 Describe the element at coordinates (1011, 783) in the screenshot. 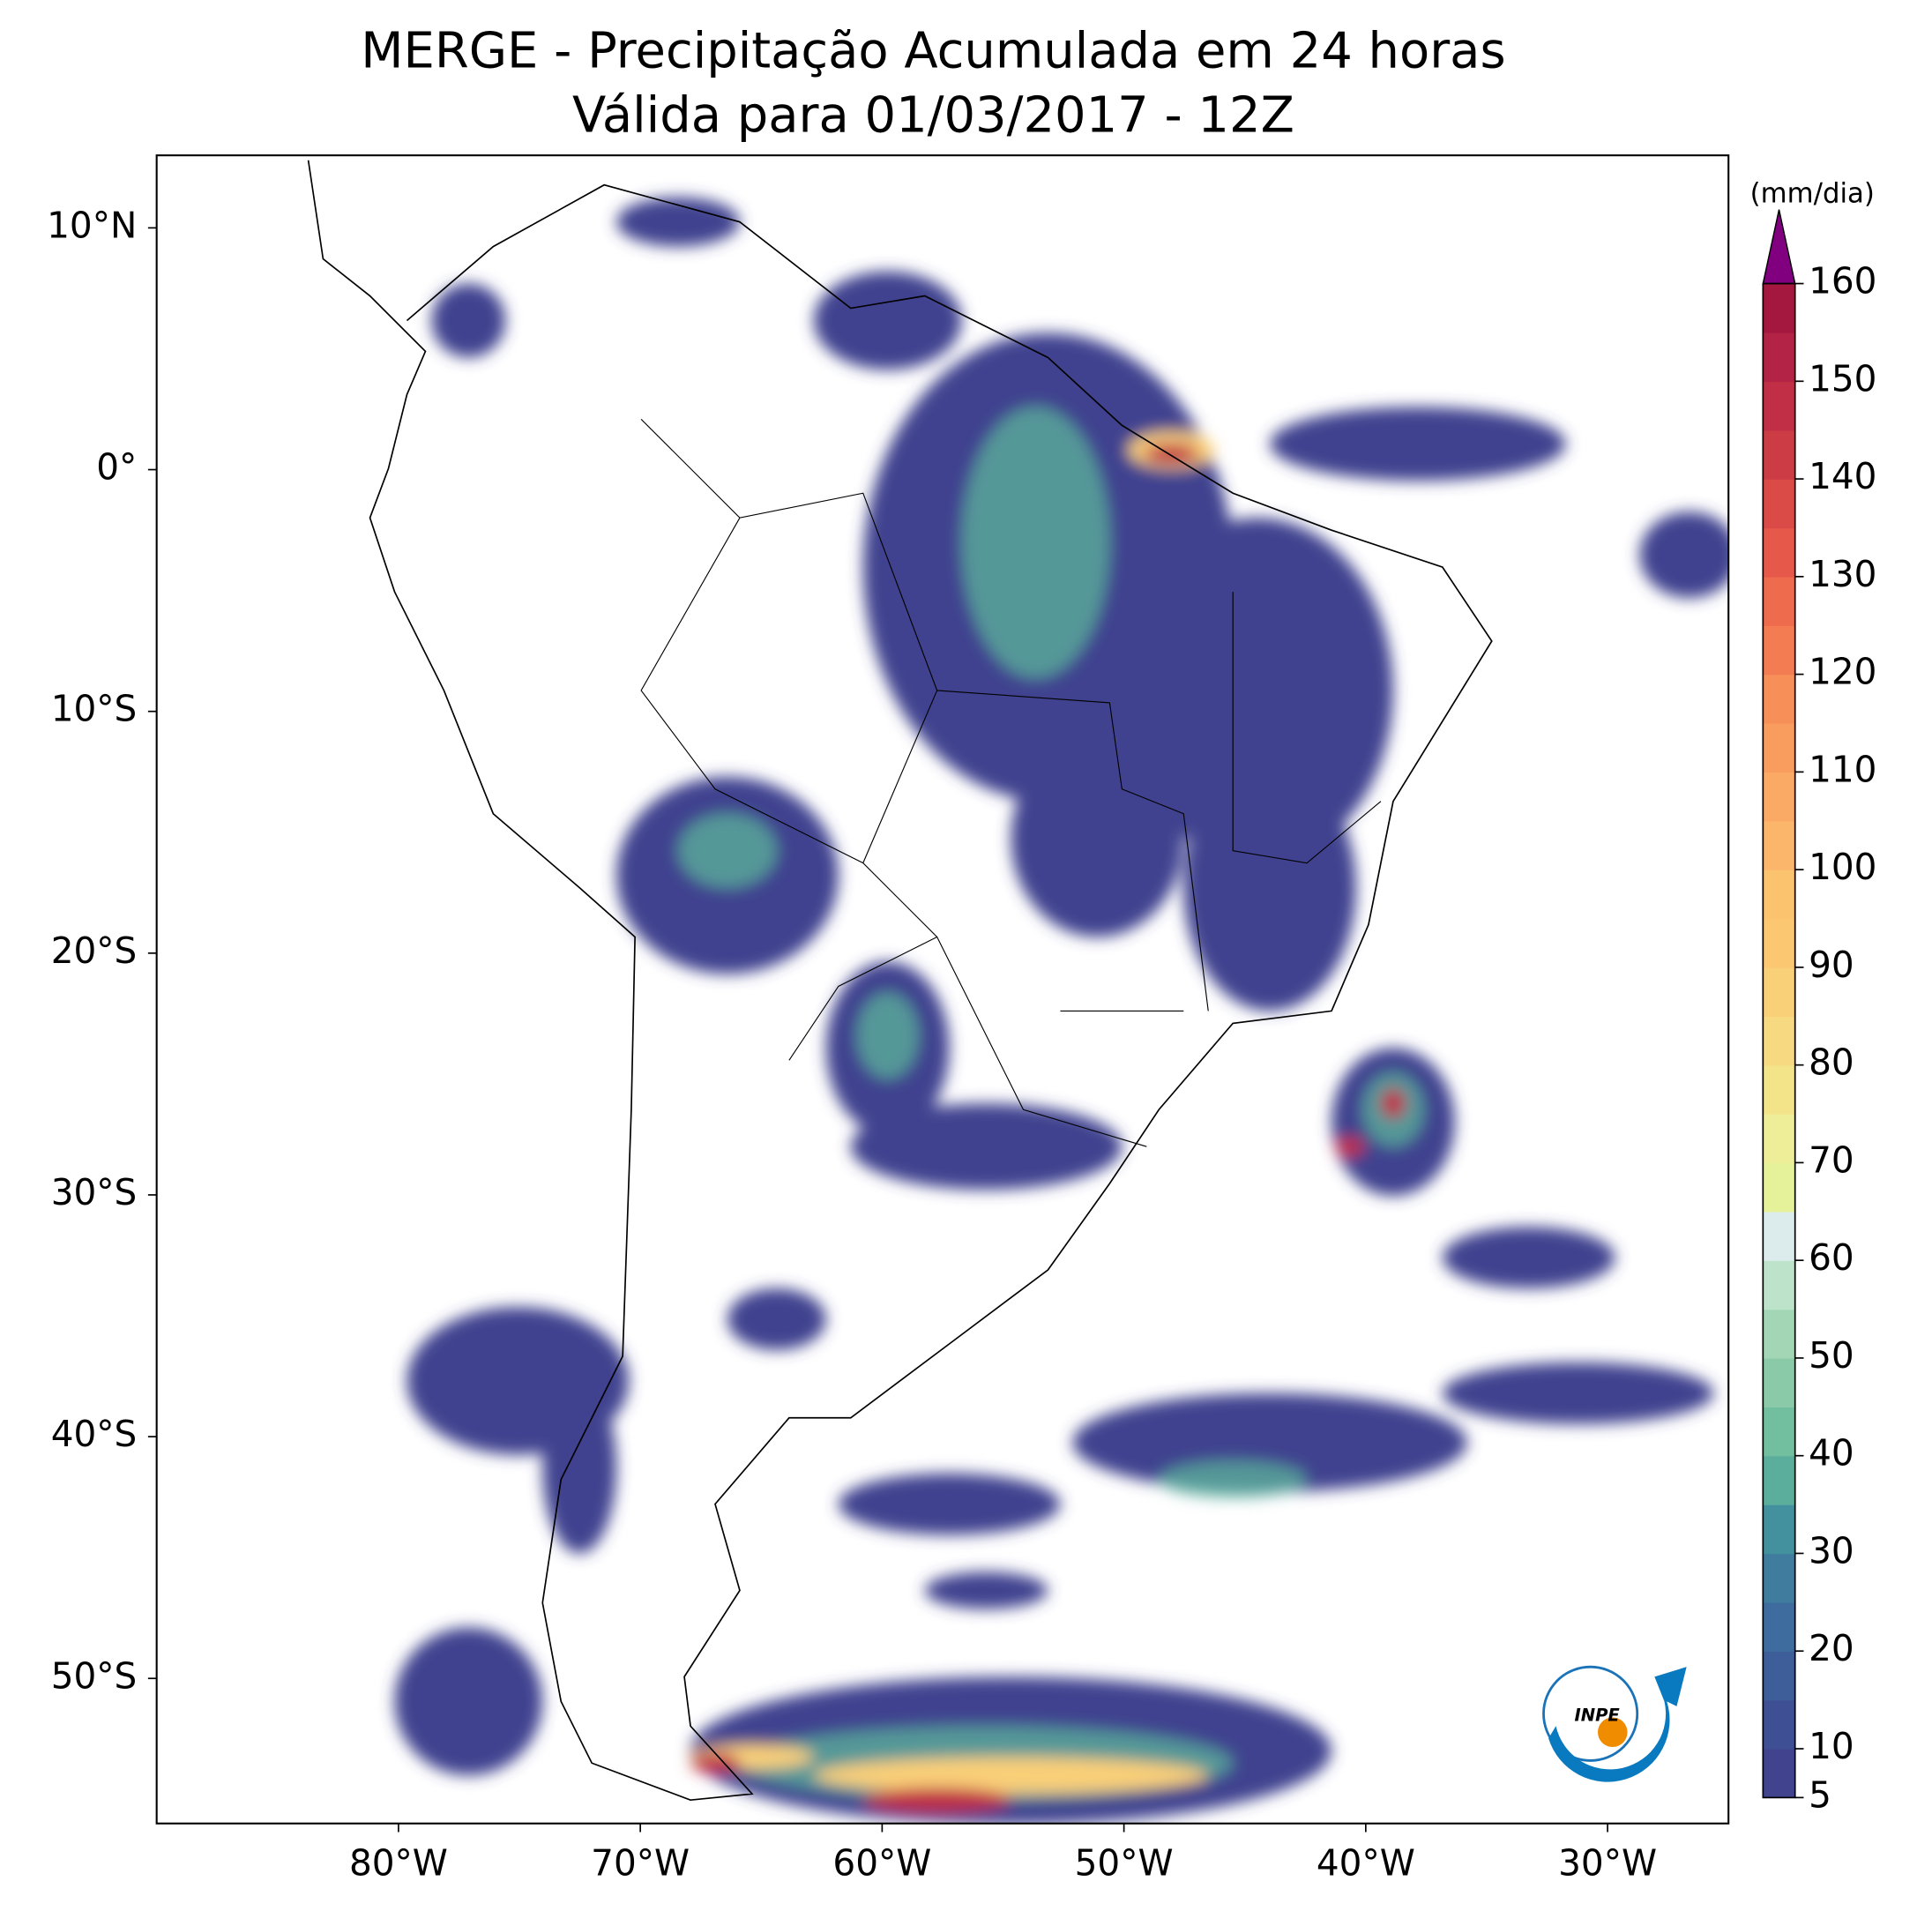

I see `borders` at that location.